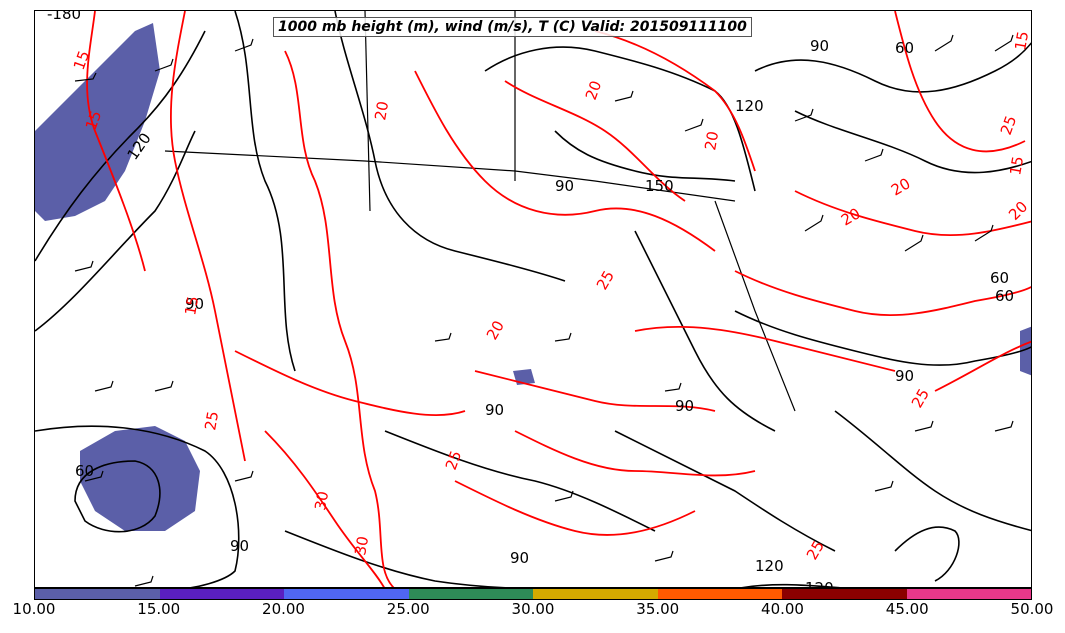  What do you see at coordinates (659, 186) in the screenshot?
I see `height-contour-label: 150` at bounding box center [659, 186].